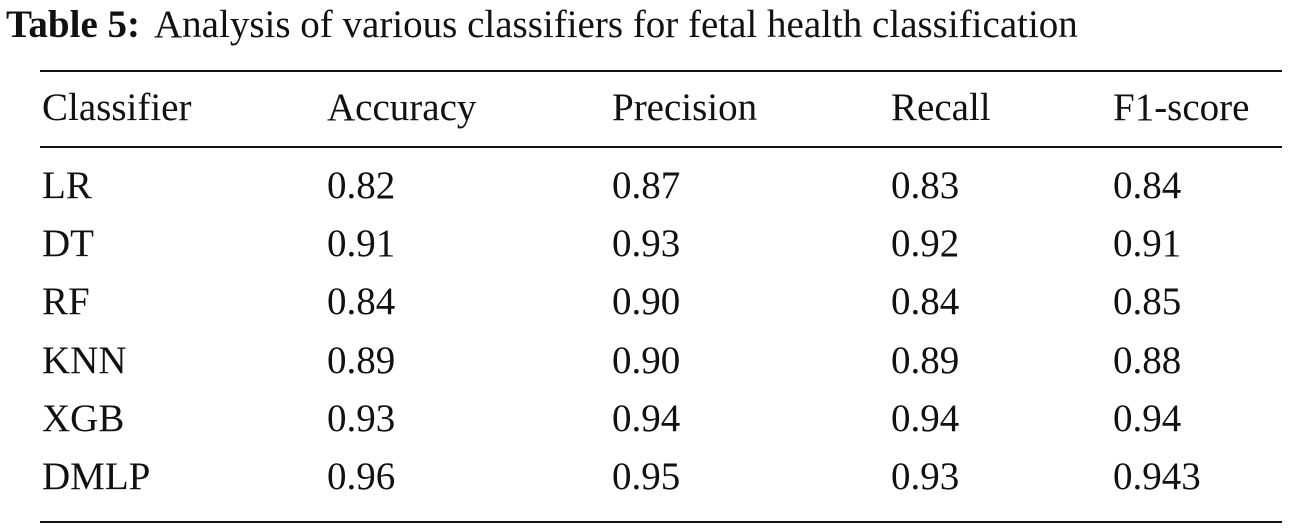 This screenshot has width=1313, height=531. Describe the element at coordinates (1181, 107) in the screenshot. I see `header-cell: F1-score` at that location.